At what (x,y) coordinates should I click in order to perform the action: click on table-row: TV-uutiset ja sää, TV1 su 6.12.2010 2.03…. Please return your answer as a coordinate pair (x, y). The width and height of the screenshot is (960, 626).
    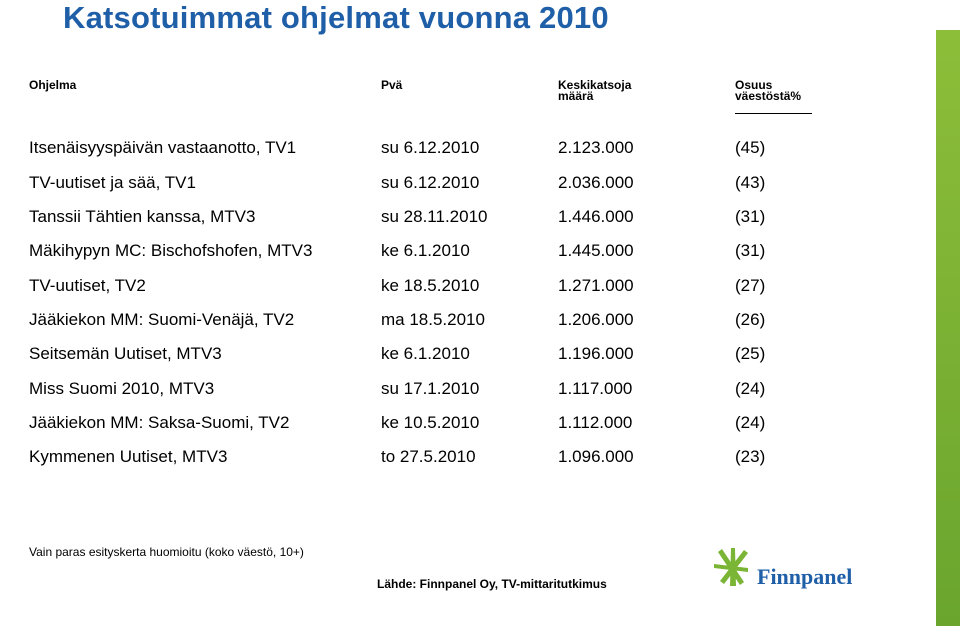
    Looking at the image, I should click on (450, 190).